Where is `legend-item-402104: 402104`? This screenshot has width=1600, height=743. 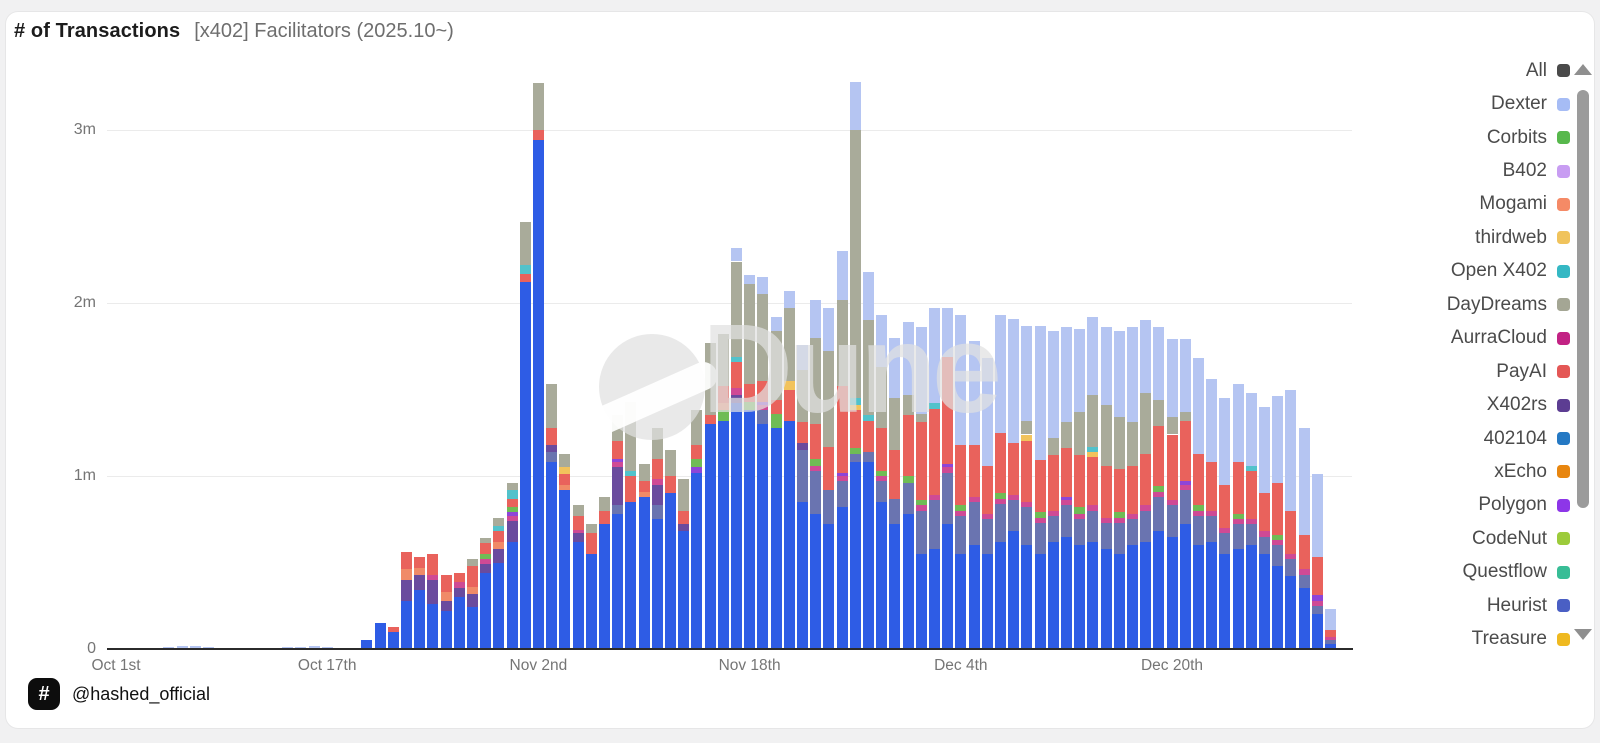 legend-item-402104: 402104 is located at coordinates (1435, 438).